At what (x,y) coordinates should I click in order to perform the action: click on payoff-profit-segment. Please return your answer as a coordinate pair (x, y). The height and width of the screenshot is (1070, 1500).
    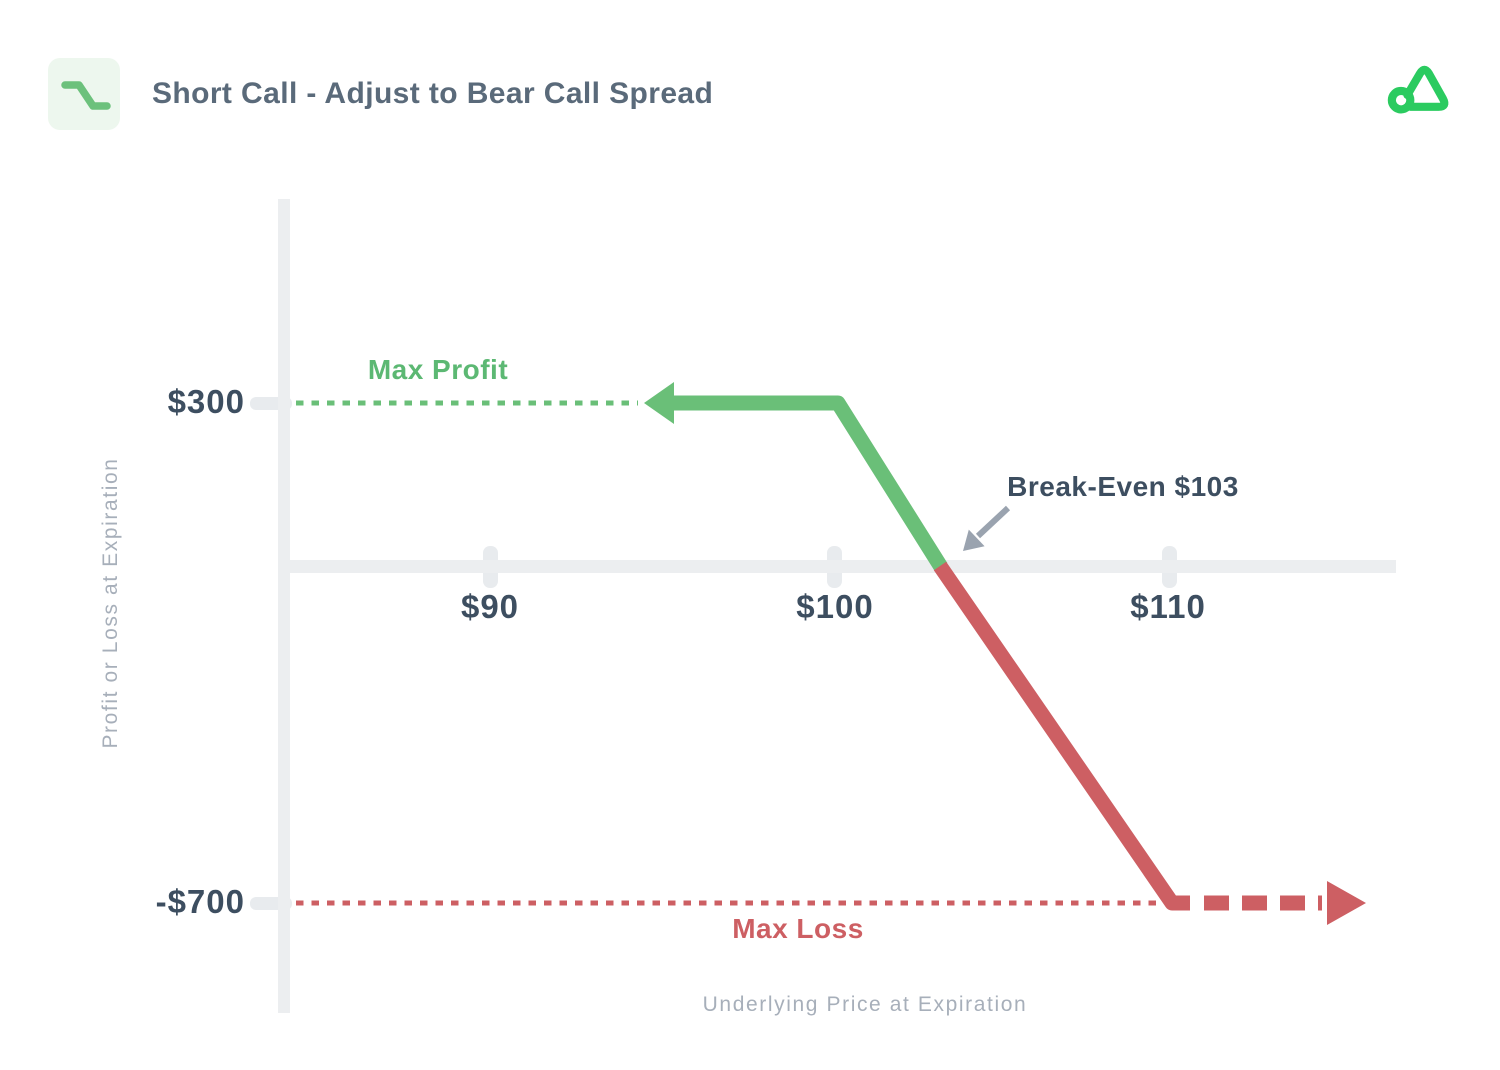
    Looking at the image, I should click on (796, 476).